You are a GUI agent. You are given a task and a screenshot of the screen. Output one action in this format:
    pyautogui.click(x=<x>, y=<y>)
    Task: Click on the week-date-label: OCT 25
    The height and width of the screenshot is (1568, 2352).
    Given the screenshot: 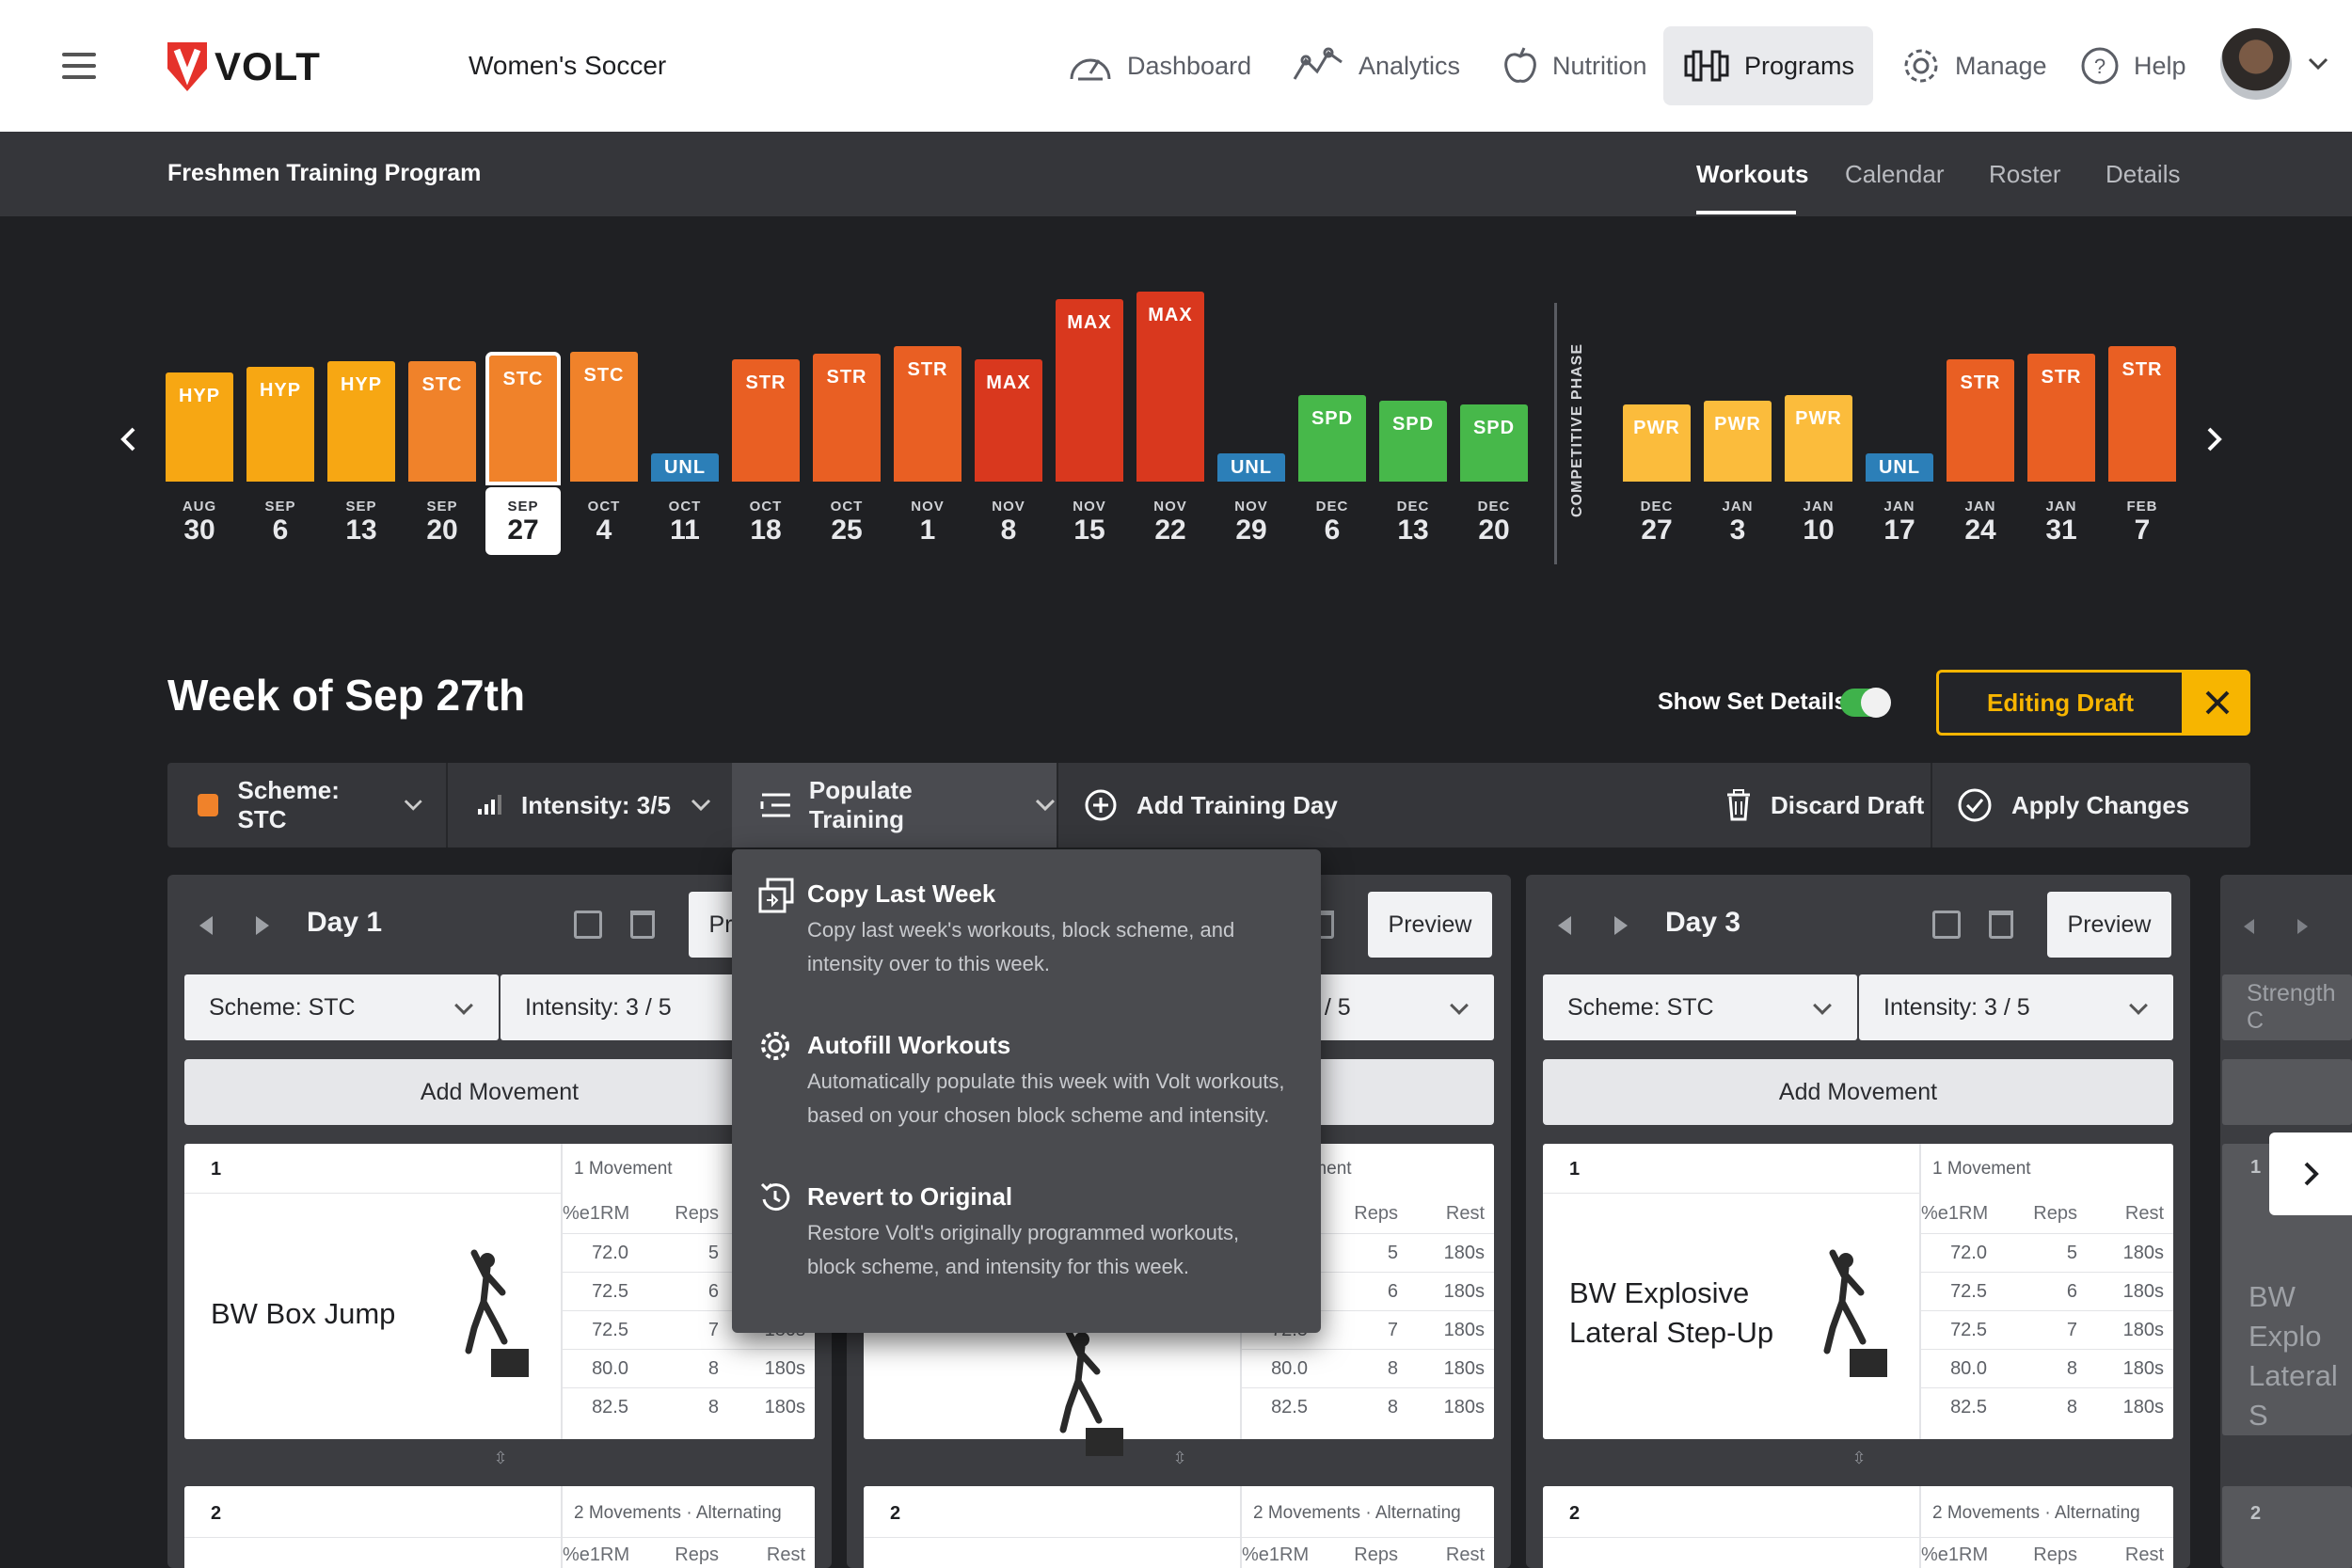 What is the action you would take?
    pyautogui.click(x=846, y=522)
    